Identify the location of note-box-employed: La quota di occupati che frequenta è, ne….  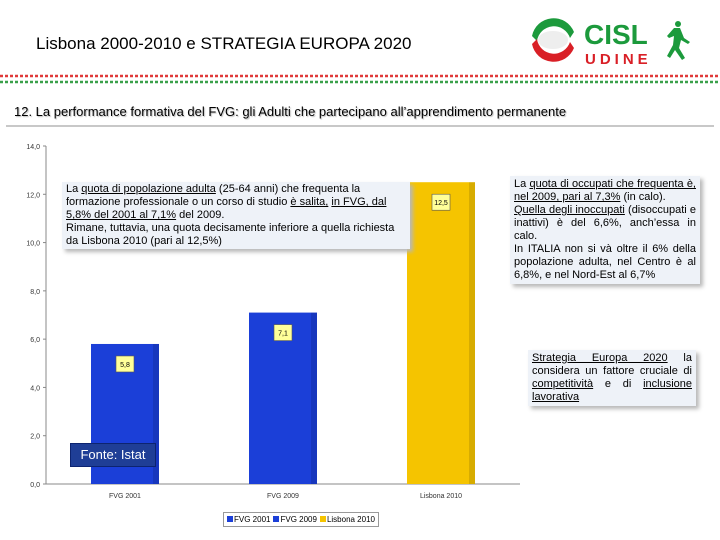
(605, 230).